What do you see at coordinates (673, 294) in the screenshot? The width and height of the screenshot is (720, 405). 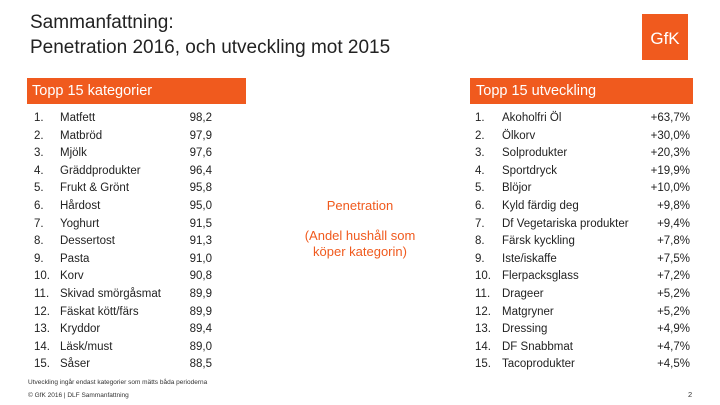 I see `item-value: +5,2%` at bounding box center [673, 294].